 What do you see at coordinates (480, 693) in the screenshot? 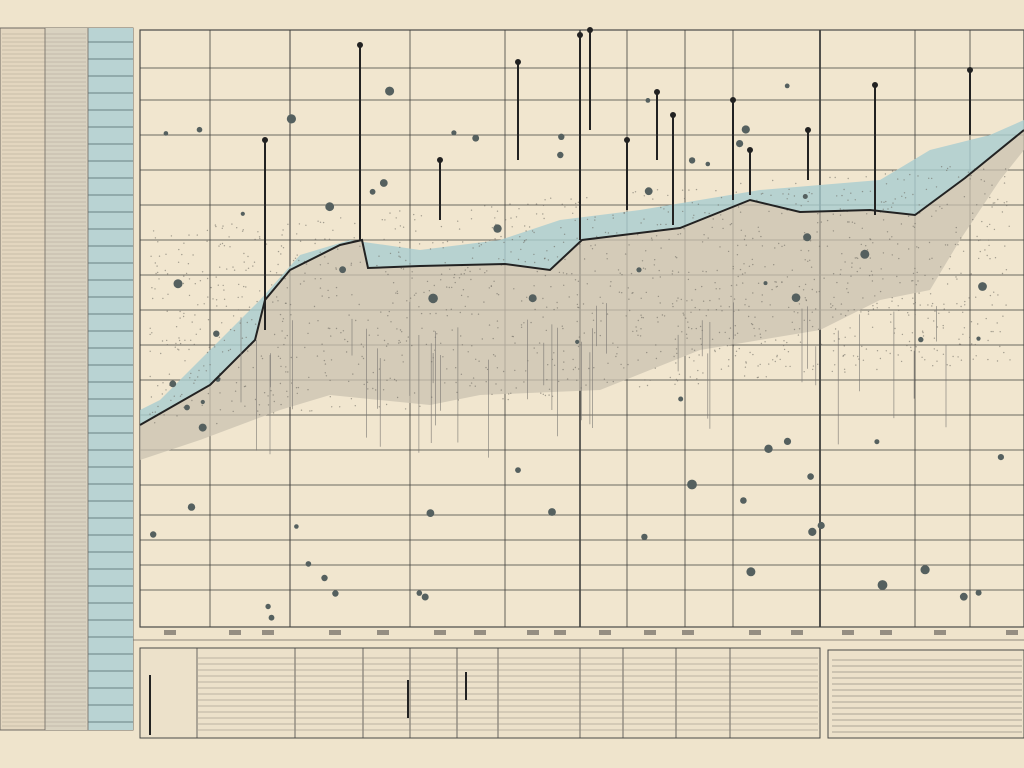
I see `bottom-strip-frame` at bounding box center [480, 693].